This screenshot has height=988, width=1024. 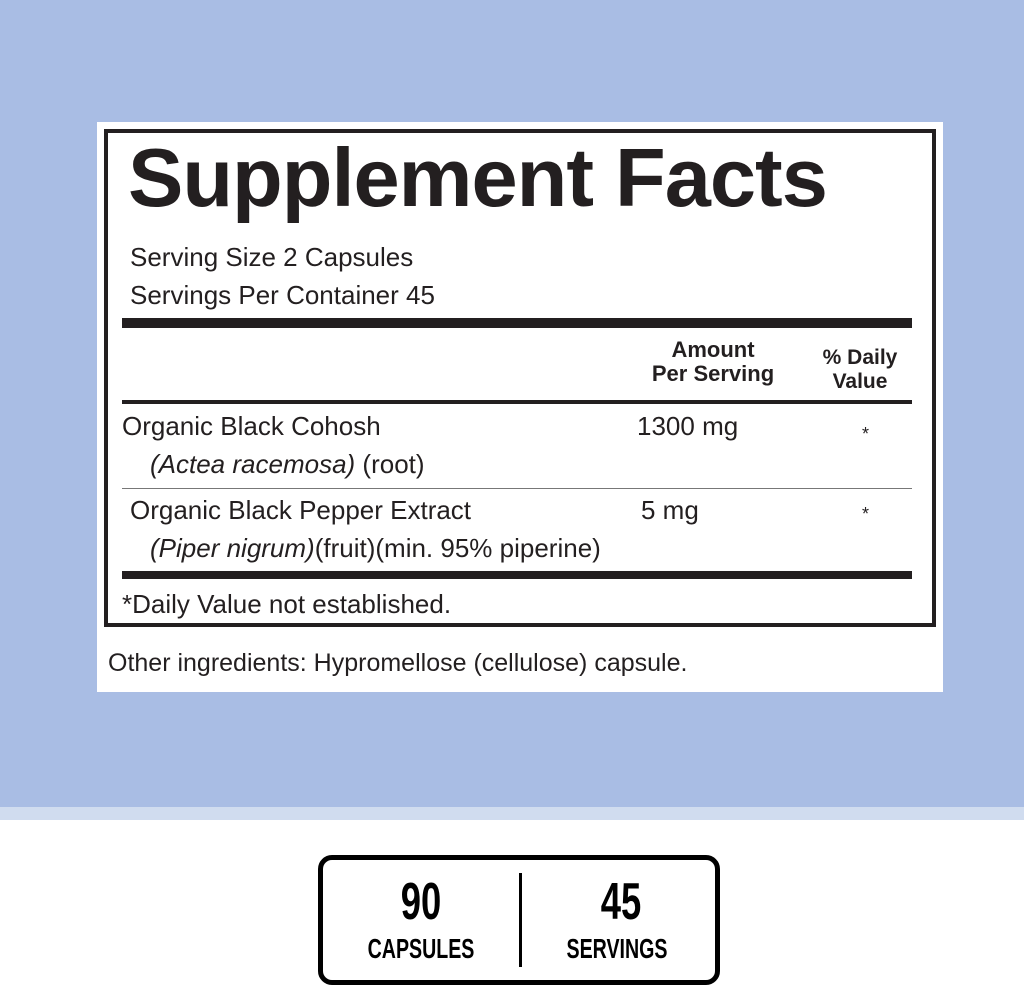 What do you see at coordinates (253, 464) in the screenshot?
I see `ingredient-latin-name: (Actea racemosa)` at bounding box center [253, 464].